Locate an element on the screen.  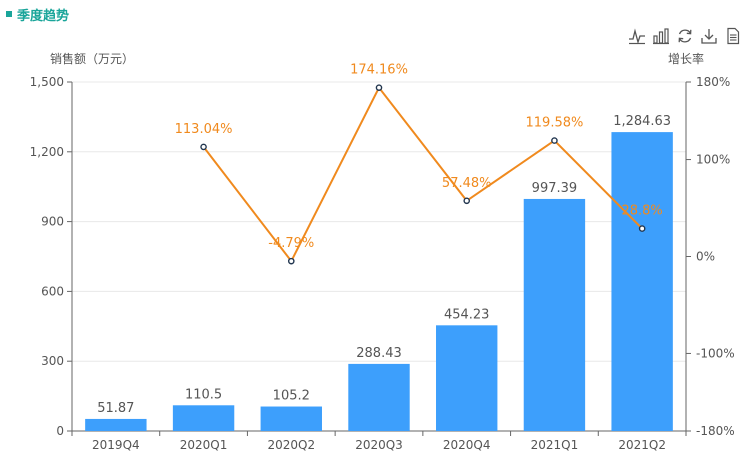
y-left-tick-label: 600 is located at coordinates (52, 291).